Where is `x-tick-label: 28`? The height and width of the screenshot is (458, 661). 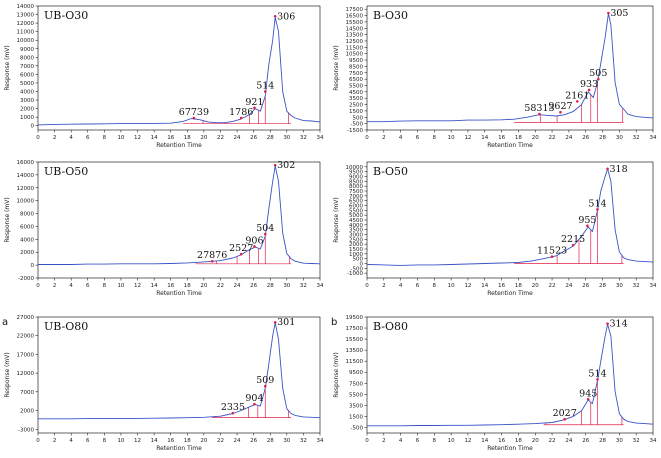 x-tick-label: 28 is located at coordinates (602, 441).